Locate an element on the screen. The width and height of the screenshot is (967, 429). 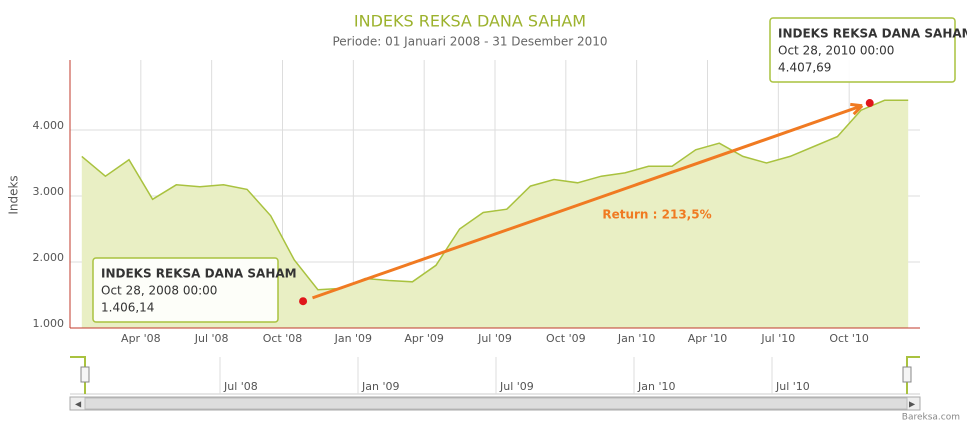
x-tick-label: Jul '08 is located at coordinates (211, 338).